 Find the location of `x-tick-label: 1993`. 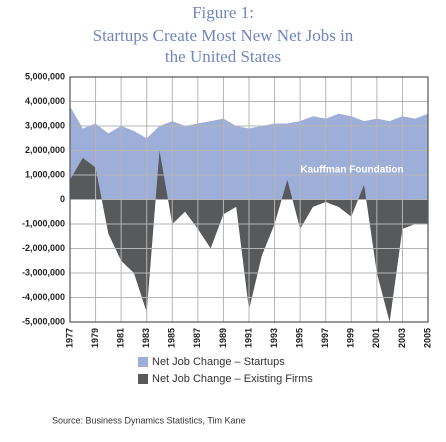

x-tick-label: 1993 is located at coordinates (274, 338).